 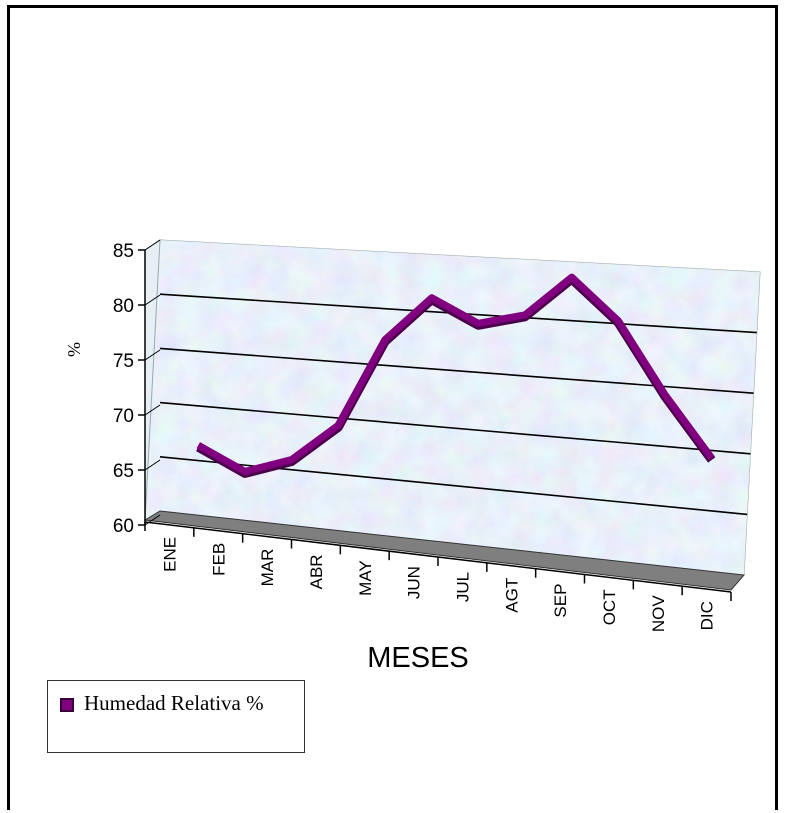 I want to click on x-tick-label: MAY, so click(x=365, y=578).